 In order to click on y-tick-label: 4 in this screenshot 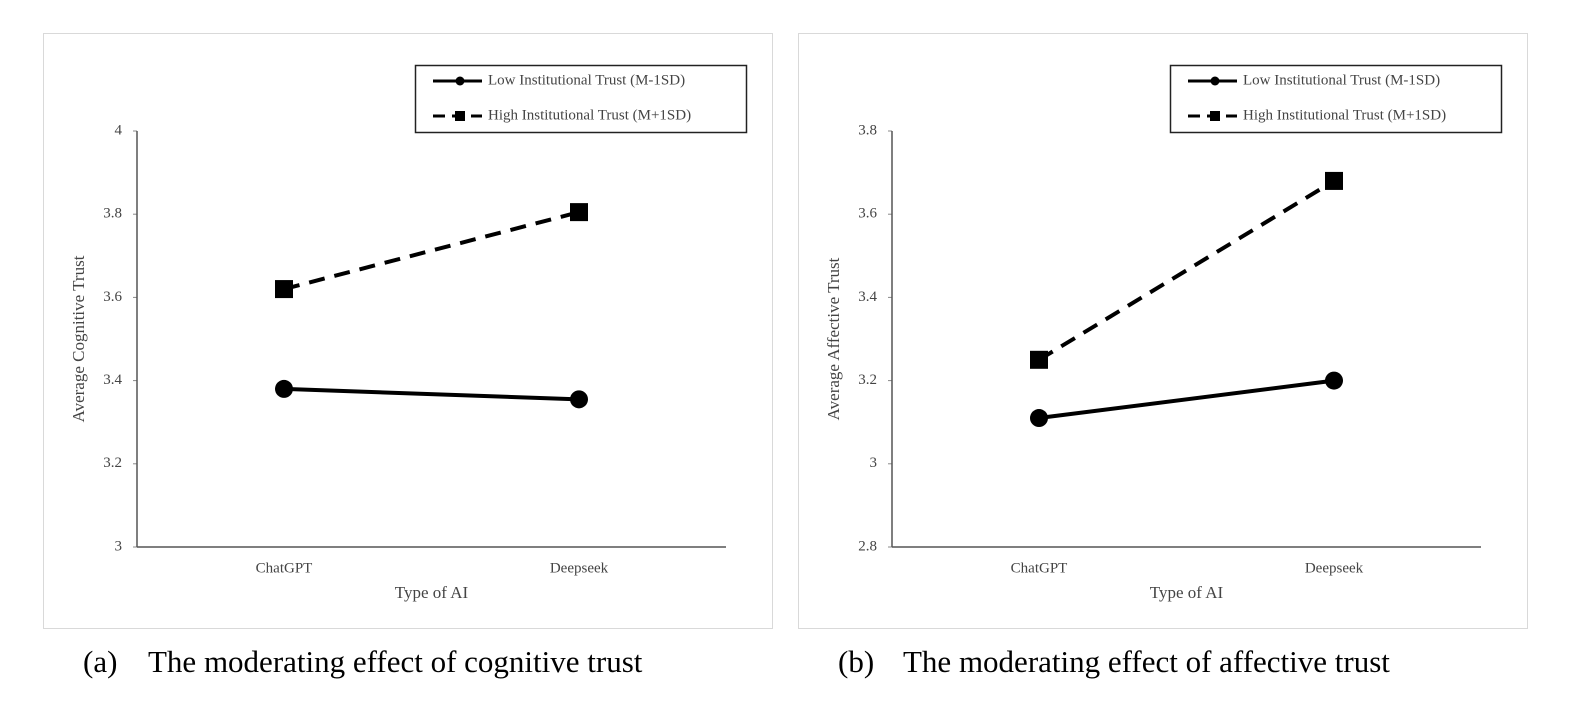, I will do `click(119, 130)`.